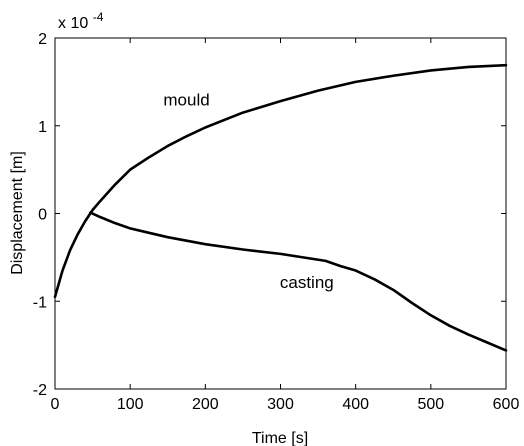 The height and width of the screenshot is (446, 524). I want to click on y-axis-multiplier-base: x 10, so click(73, 23).